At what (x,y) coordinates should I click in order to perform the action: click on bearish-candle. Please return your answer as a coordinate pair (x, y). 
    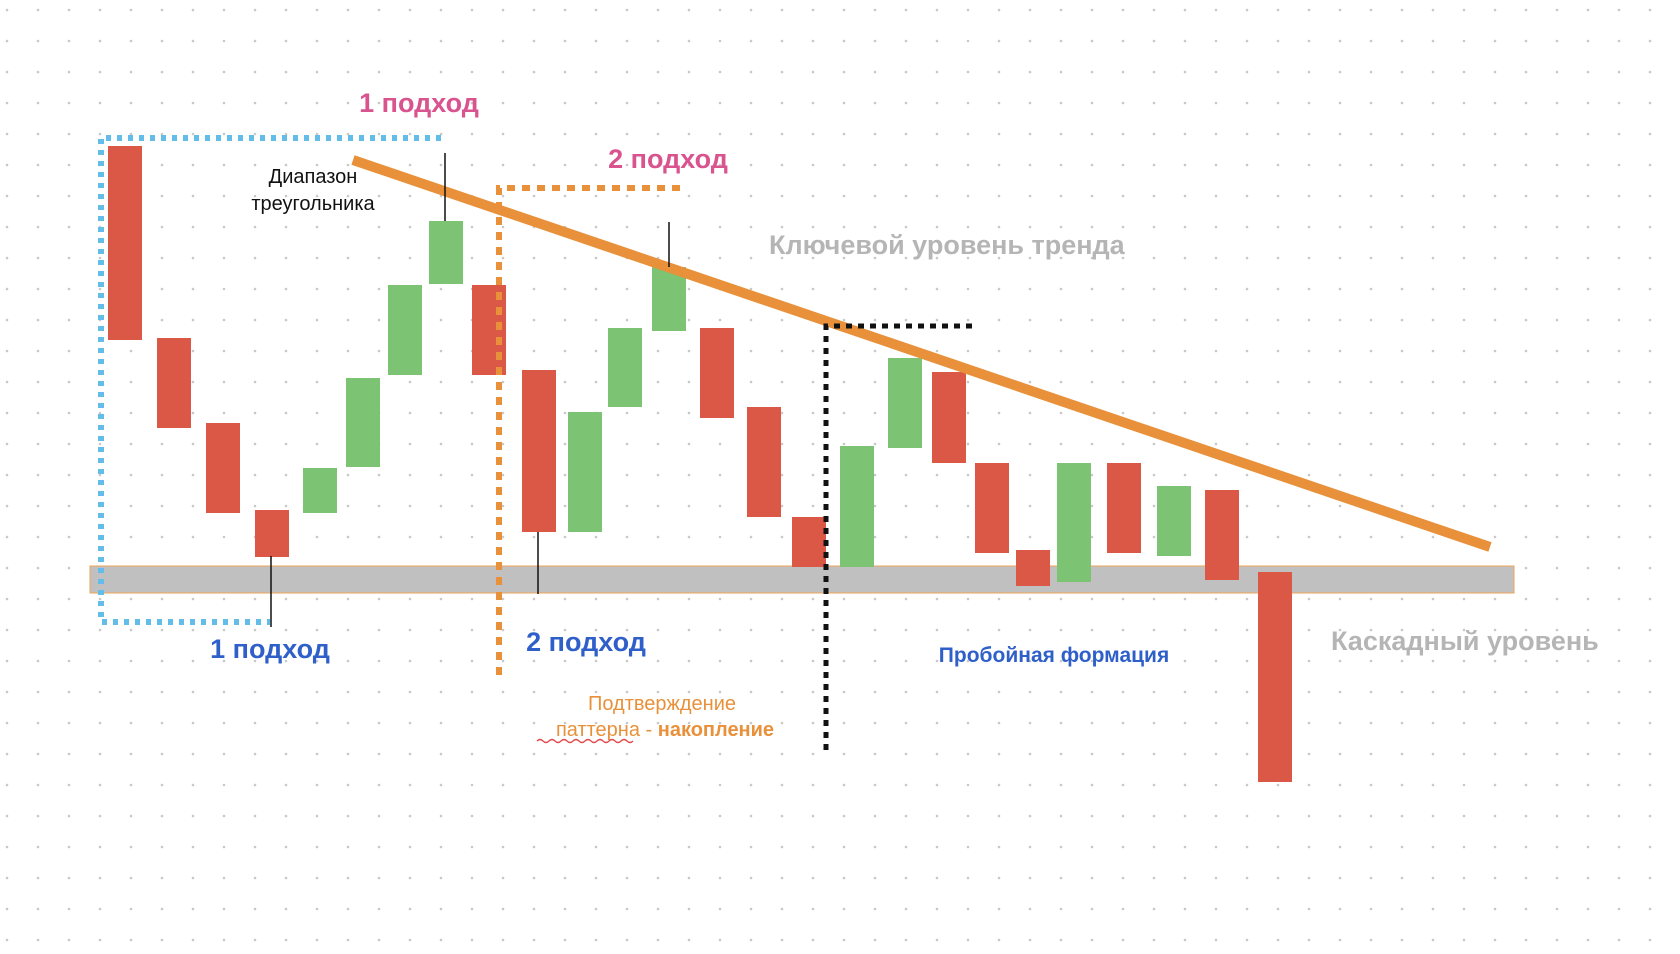
    Looking at the image, I should click on (223, 468).